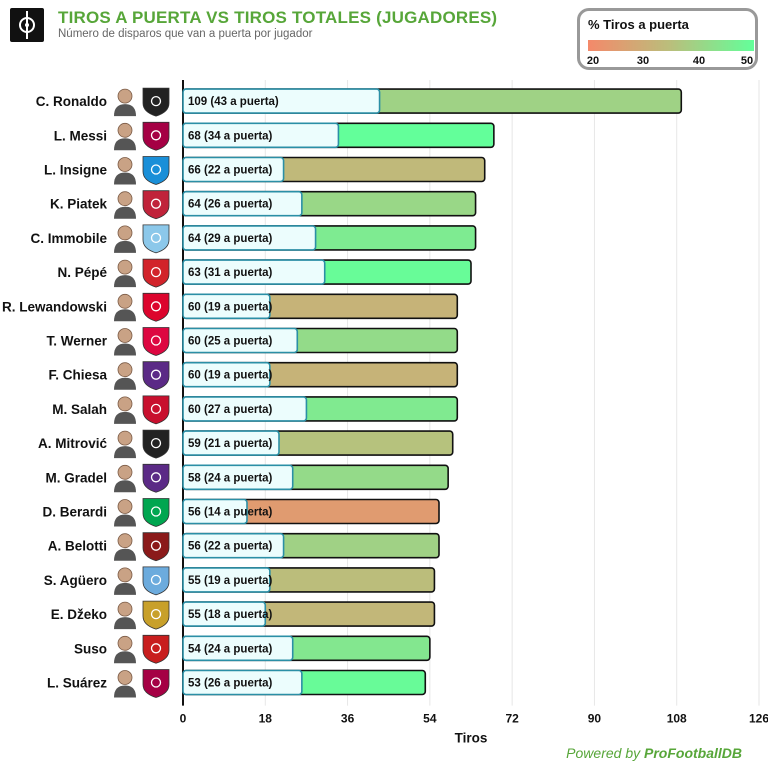  Describe the element at coordinates (73, 443) in the screenshot. I see `player-name: A. Mitrović` at that location.